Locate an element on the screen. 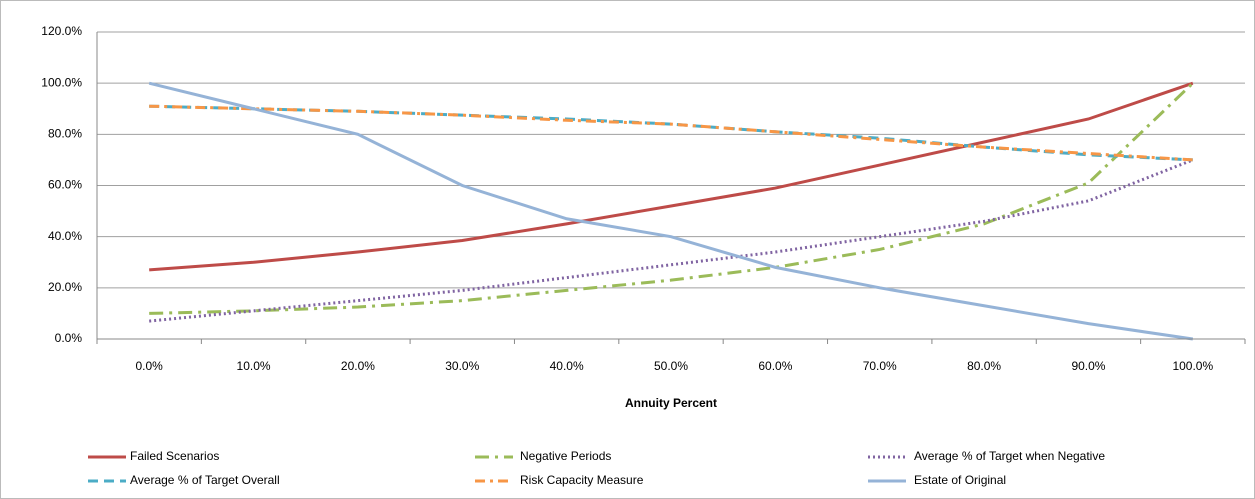 The width and height of the screenshot is (1255, 499). x-tick-label: 10.0% is located at coordinates (254, 366).